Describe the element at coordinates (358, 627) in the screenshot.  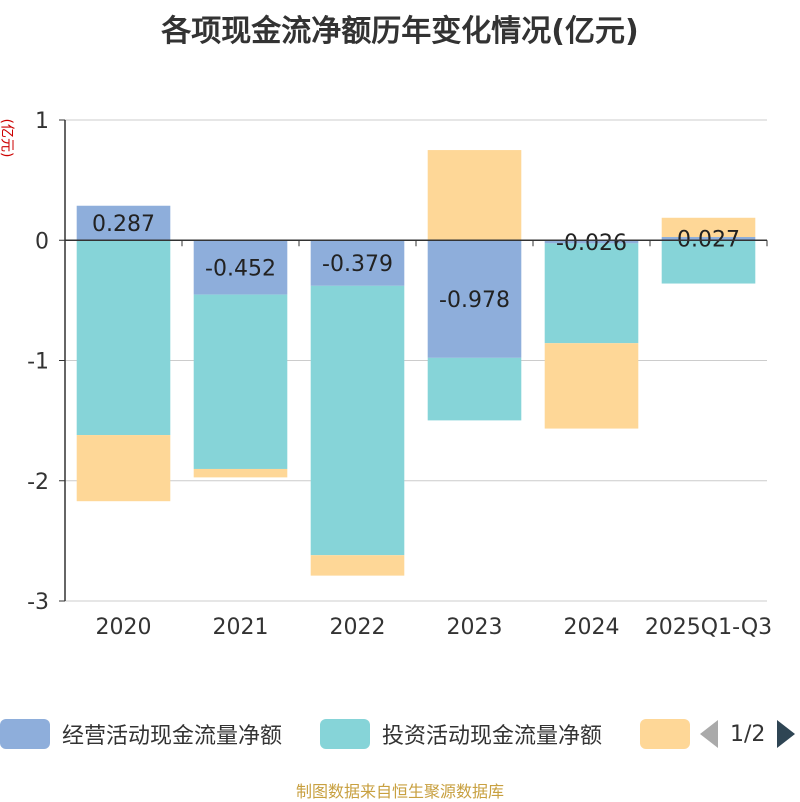
I see `x-tick-label: 2022` at that location.